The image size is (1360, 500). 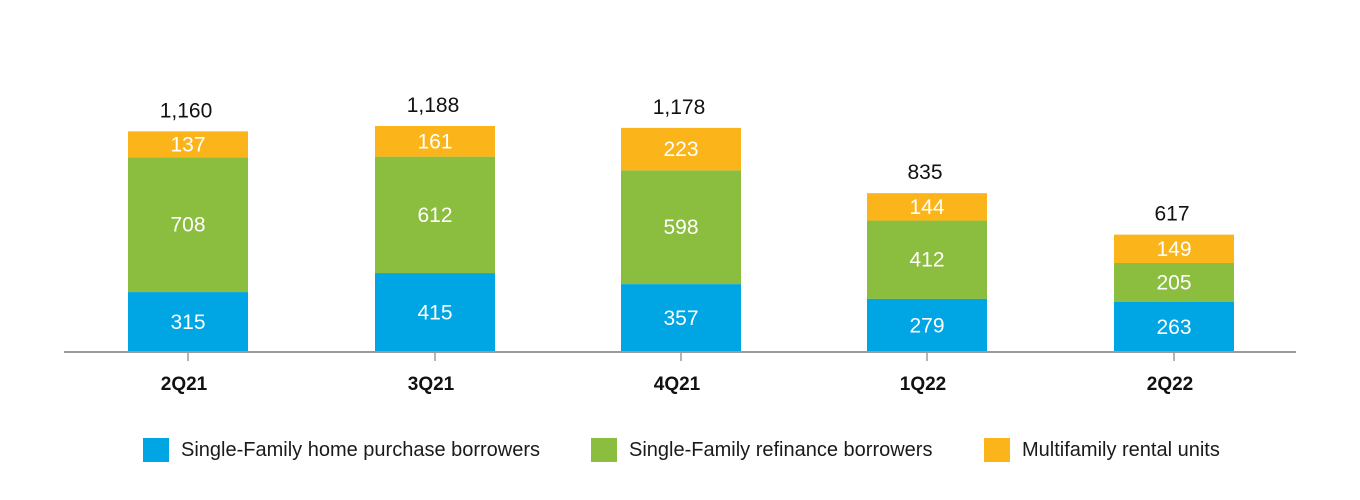 What do you see at coordinates (781, 449) in the screenshot?
I see `legend-label-refinance: Single-Family refinance borrowers` at bounding box center [781, 449].